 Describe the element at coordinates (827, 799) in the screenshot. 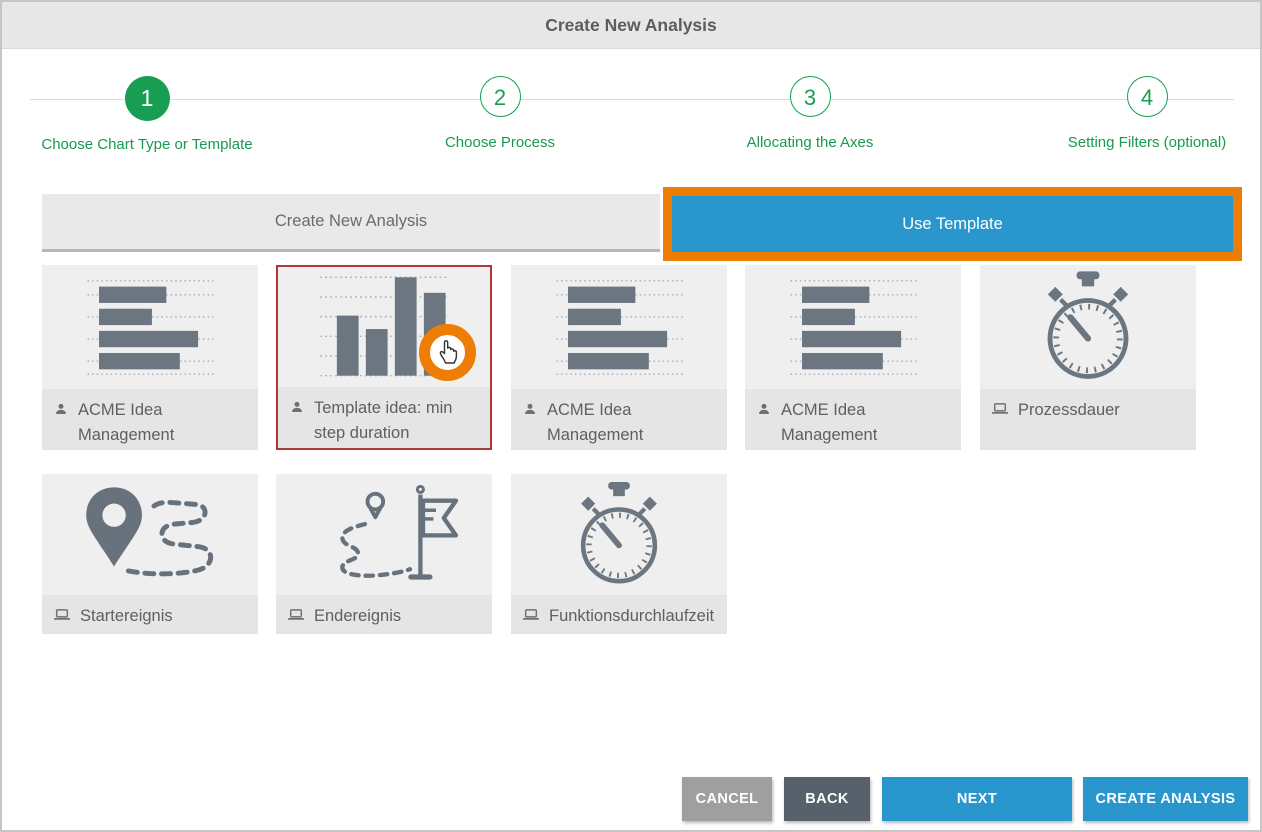

I see `back-button: BACK` at that location.